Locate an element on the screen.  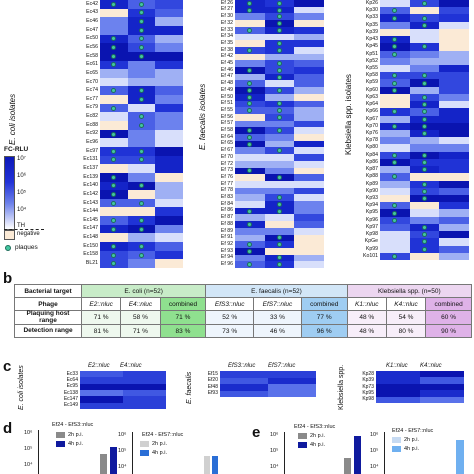
d2-bar-4h is located at coordinates (215, 465).